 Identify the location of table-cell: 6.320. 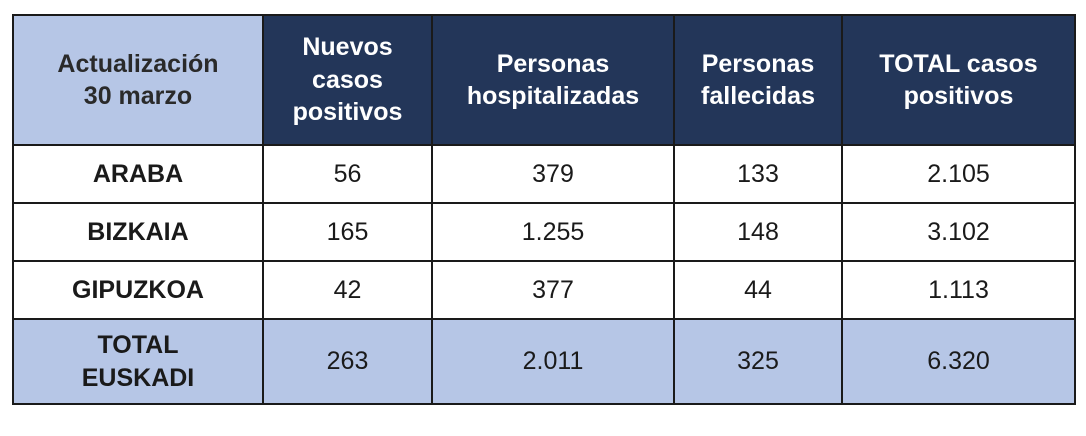
(958, 361).